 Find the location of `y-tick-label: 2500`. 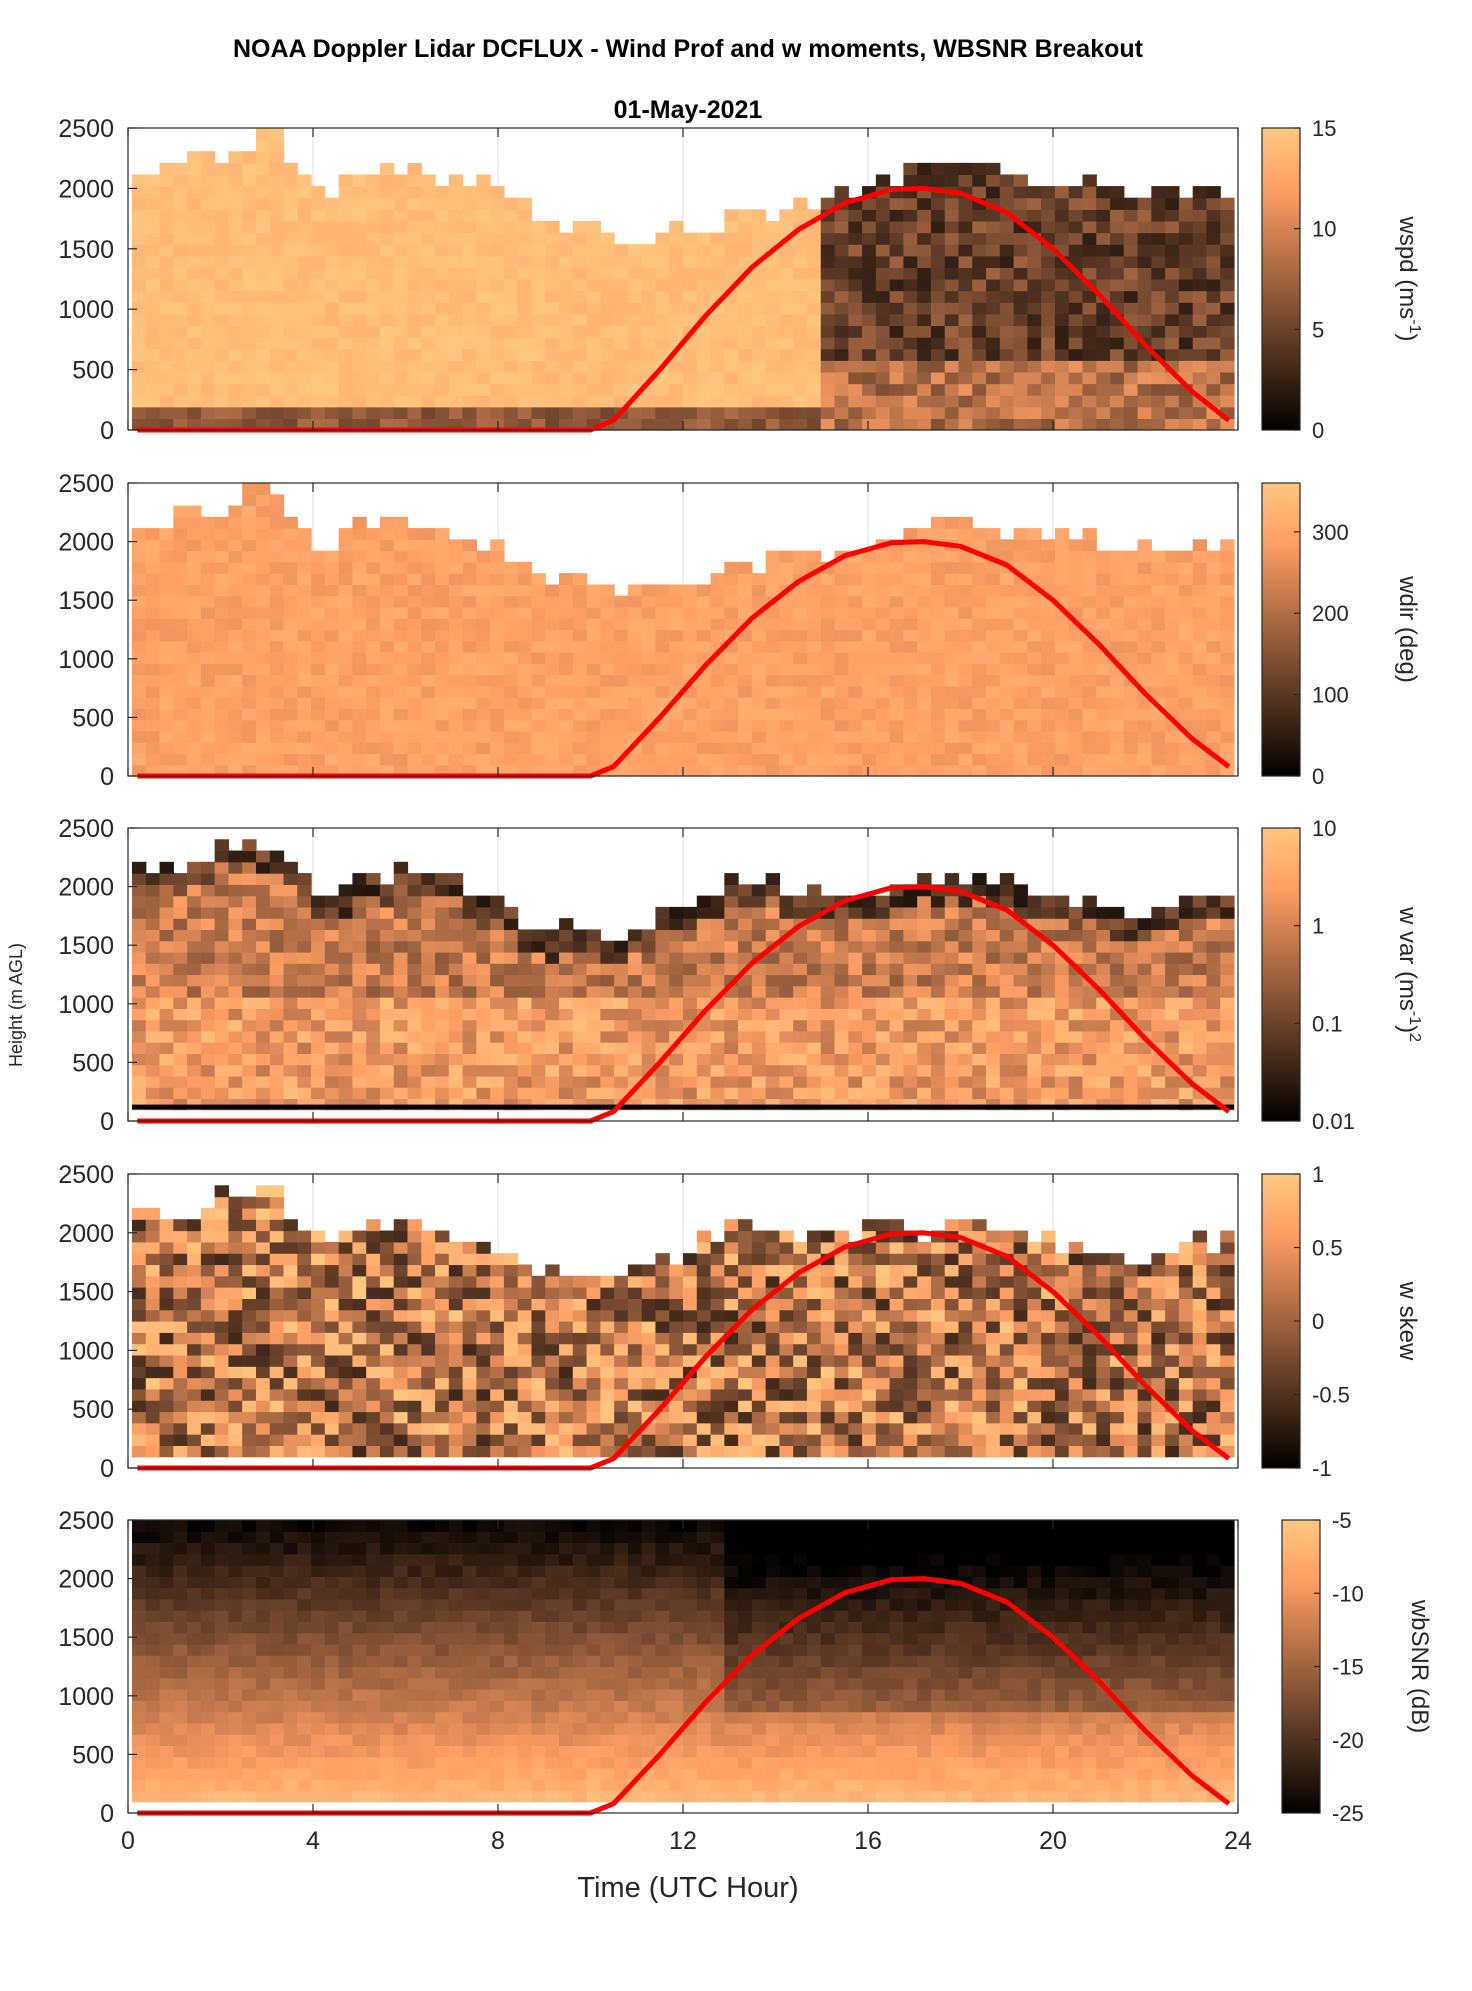

y-tick-label: 2500 is located at coordinates (86, 129).